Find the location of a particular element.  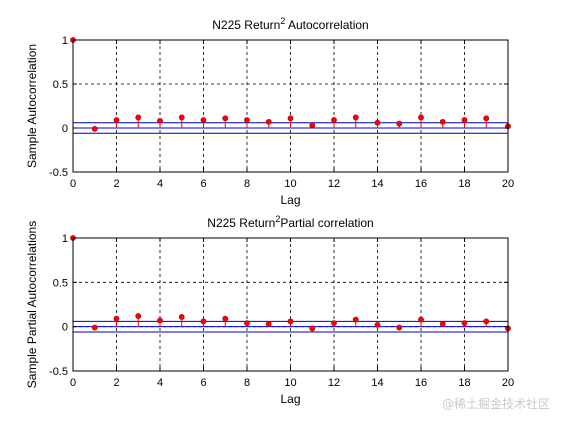

y-axis-label: Sample Partial Autocorrelations is located at coordinates (32, 304).